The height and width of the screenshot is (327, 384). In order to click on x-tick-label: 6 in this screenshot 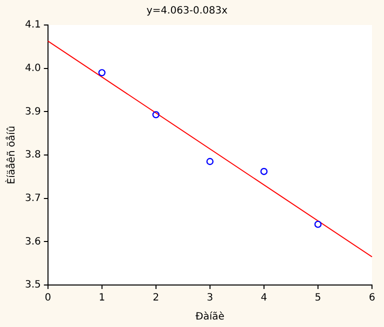, I will do `click(372, 298)`.